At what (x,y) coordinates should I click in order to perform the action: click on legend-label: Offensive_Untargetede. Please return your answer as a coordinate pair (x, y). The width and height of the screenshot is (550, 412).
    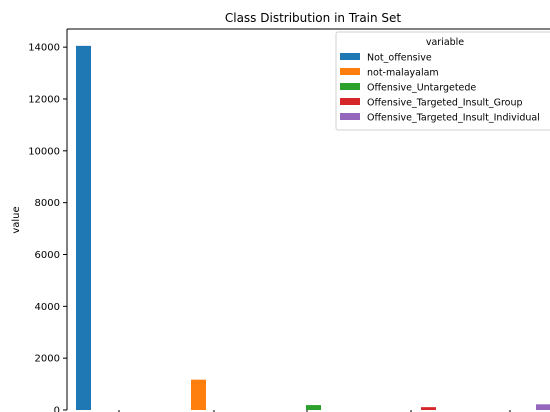
    Looking at the image, I should click on (421, 88).